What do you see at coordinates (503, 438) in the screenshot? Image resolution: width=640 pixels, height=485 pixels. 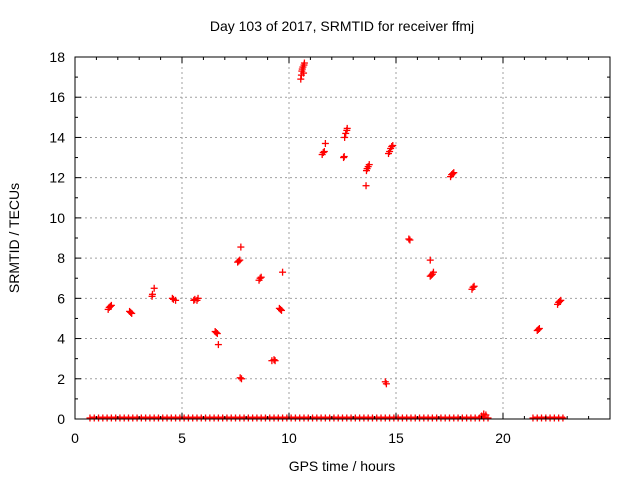 I see `x-tick-label: 20` at bounding box center [503, 438].